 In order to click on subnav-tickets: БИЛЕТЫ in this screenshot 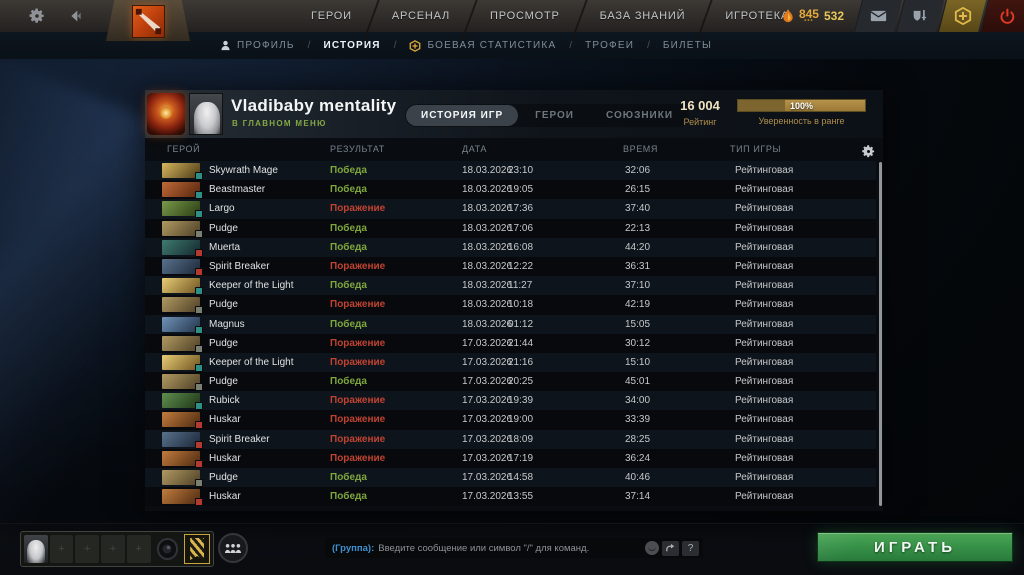, I will do `click(687, 45)`.